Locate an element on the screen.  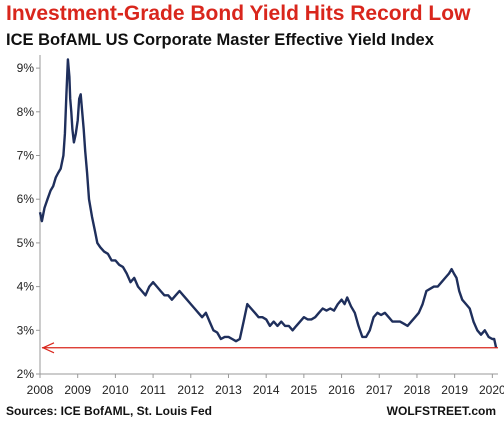
source-note: Sources: ICE BofAML, St. Louis Fed is located at coordinates (109, 411).